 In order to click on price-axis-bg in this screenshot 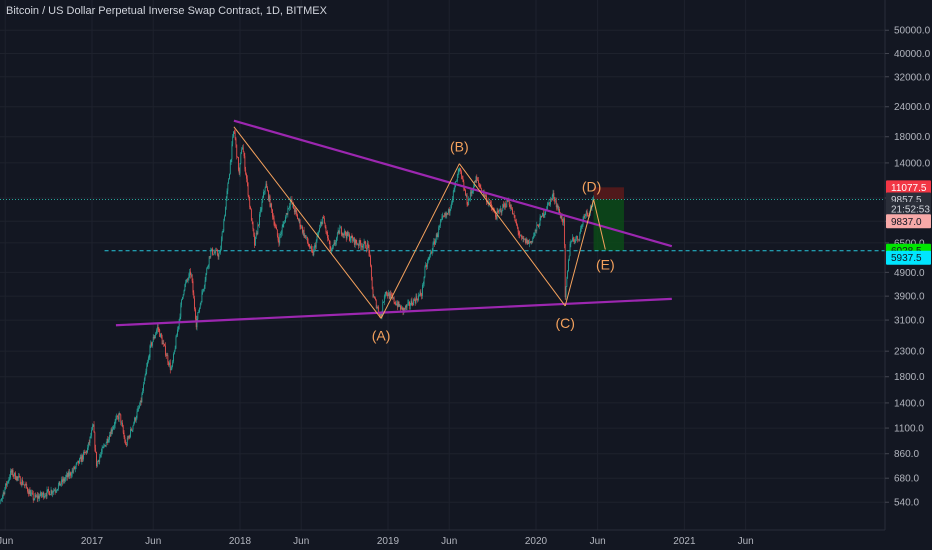, I will do `click(908, 275)`.